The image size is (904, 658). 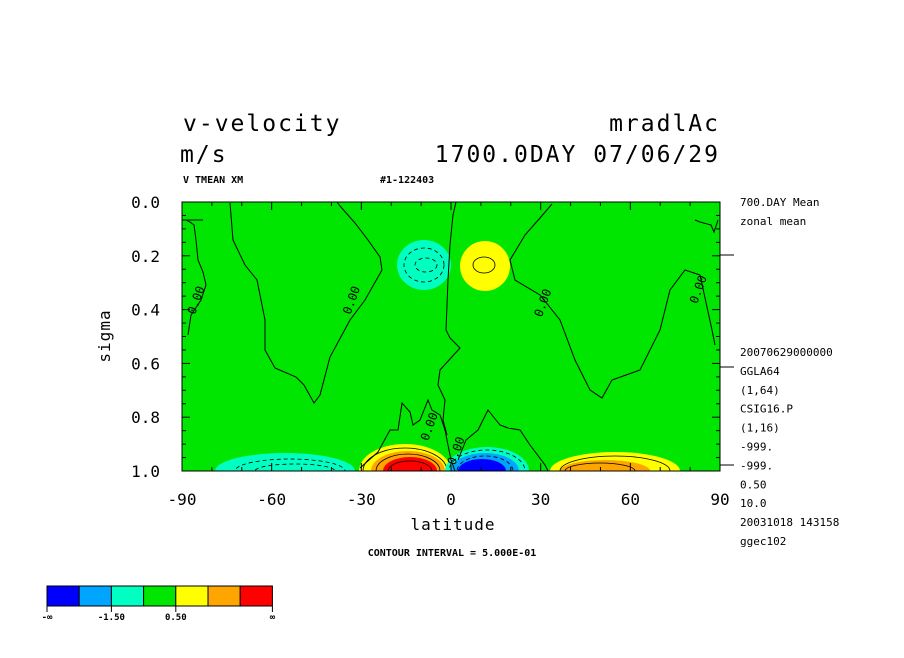 I want to click on y-tick-label: 0.8, so click(x=145, y=417).